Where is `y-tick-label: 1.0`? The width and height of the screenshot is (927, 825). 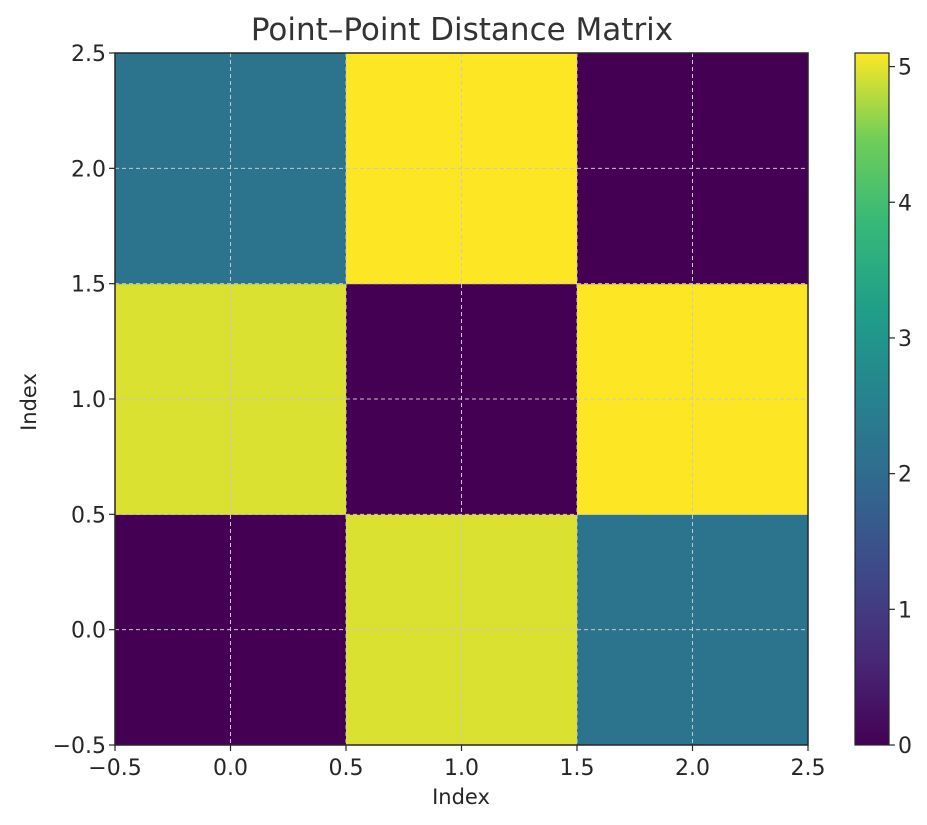 y-tick-label: 1.0 is located at coordinates (88, 400).